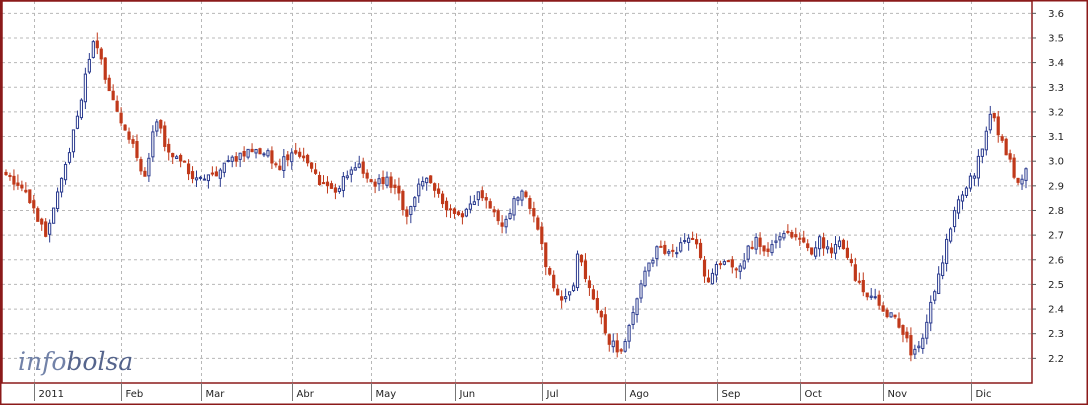 The image size is (1088, 405). Describe the element at coordinates (1056, 38) in the screenshot. I see `y-tick-label: 3.5` at that location.